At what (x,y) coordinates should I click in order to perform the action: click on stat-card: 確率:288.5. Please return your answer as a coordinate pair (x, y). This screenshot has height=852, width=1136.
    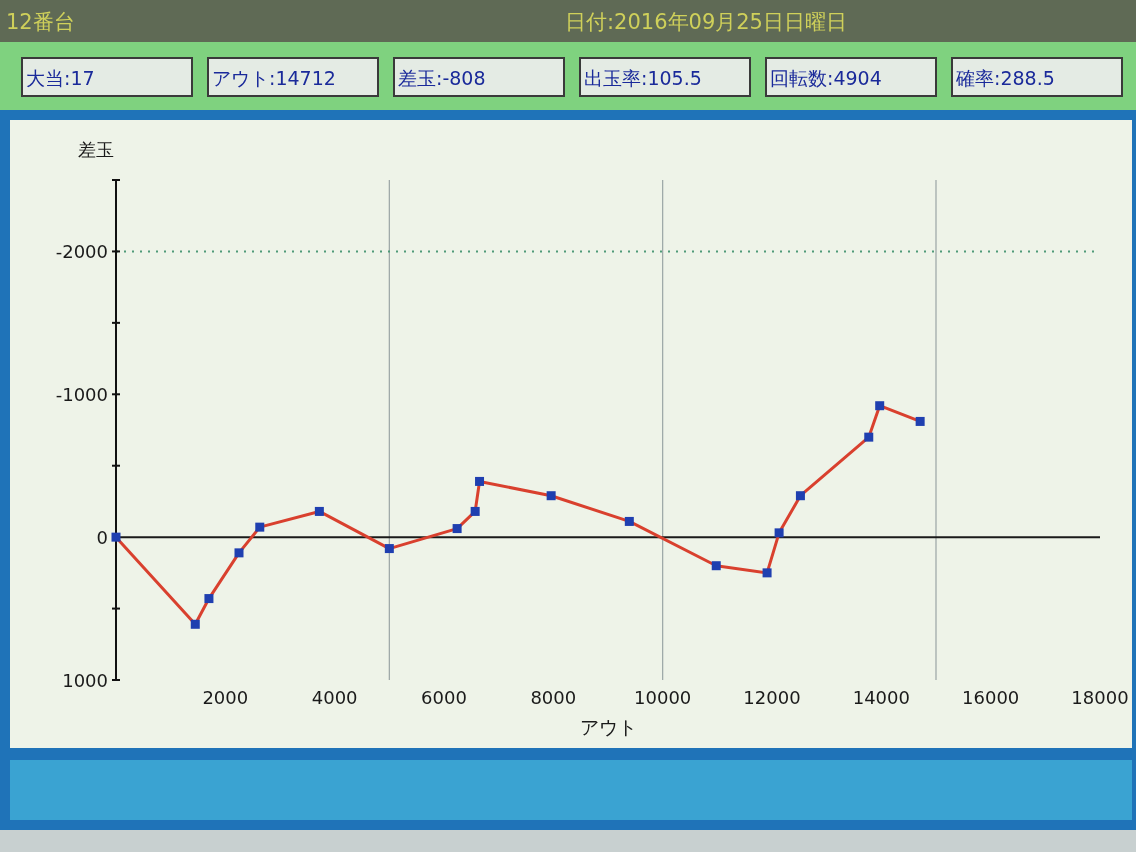
    Looking at the image, I should click on (1037, 77).